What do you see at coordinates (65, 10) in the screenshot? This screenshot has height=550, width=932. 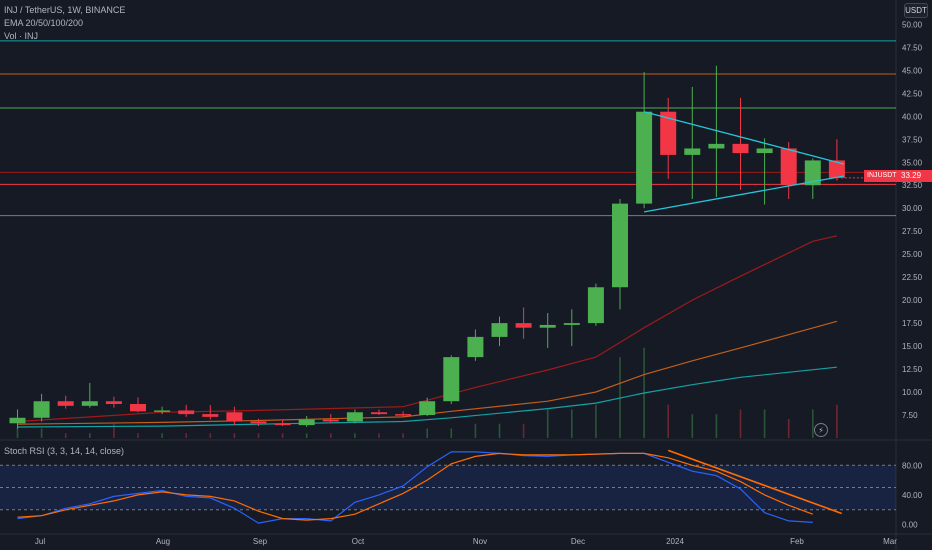 I see `symbol-legend: INJ / TetherUS, 1W, BINANCE` at bounding box center [65, 10].